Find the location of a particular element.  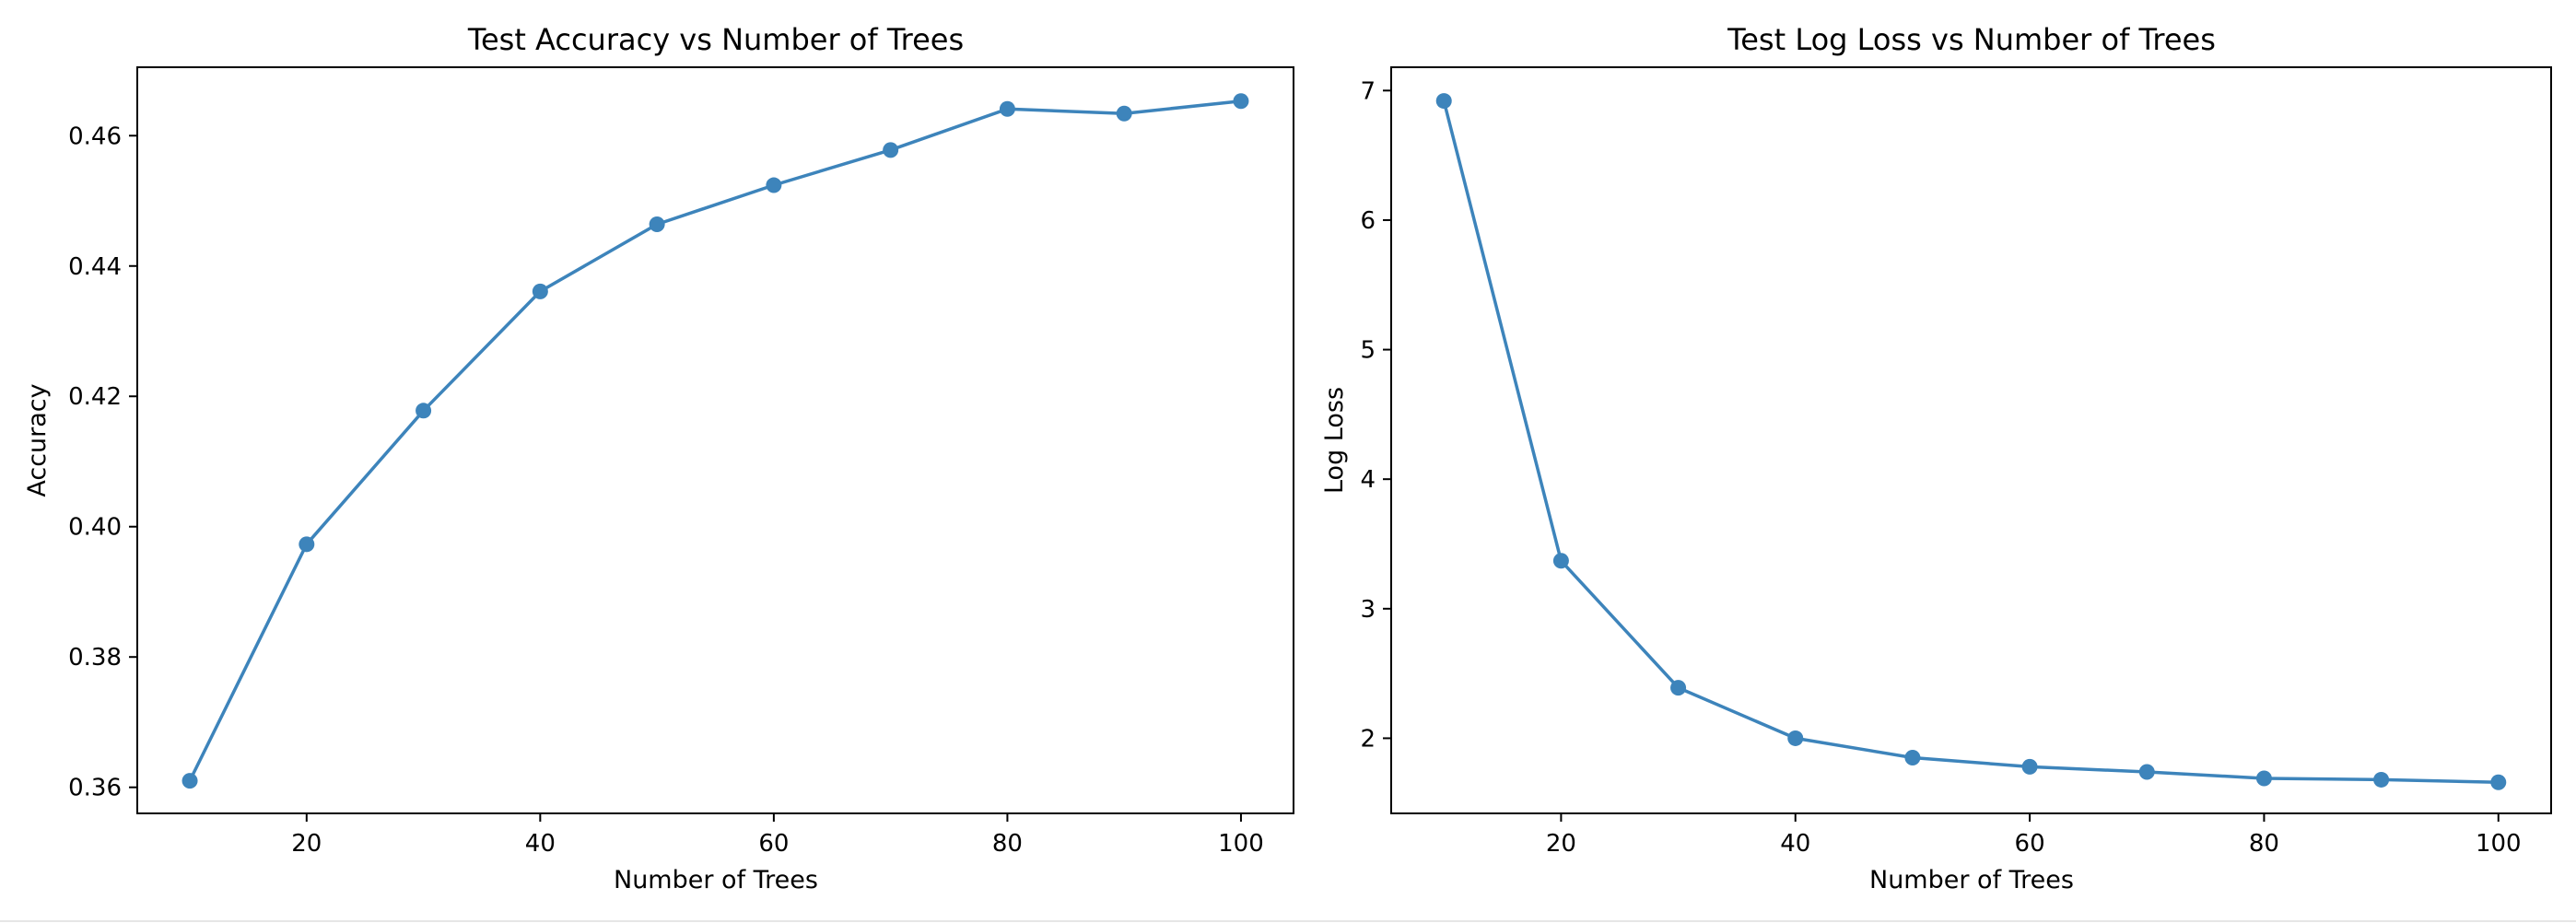

y-tick-label: 0.44 is located at coordinates (95, 267).